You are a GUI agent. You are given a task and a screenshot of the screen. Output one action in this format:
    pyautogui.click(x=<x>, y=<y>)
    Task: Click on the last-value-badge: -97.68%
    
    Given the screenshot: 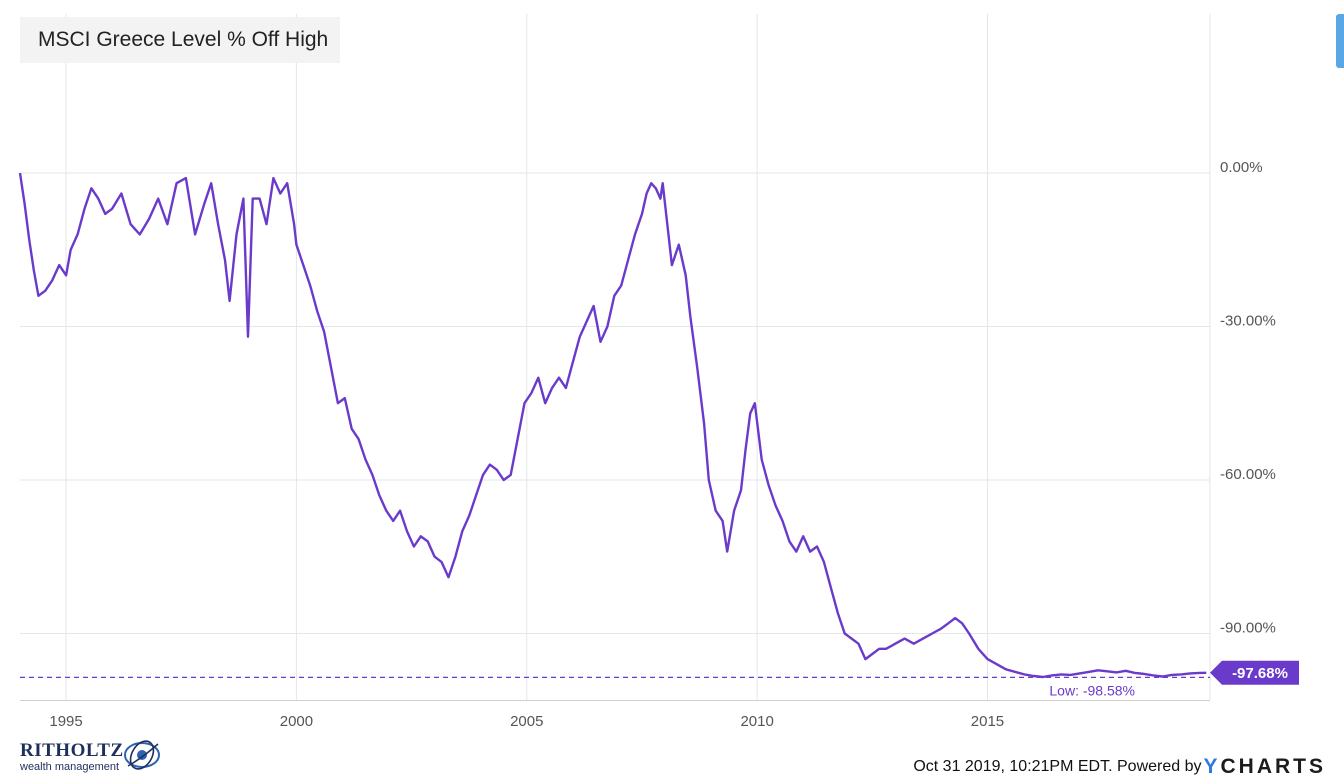 What is the action you would take?
    pyautogui.click(x=1254, y=672)
    